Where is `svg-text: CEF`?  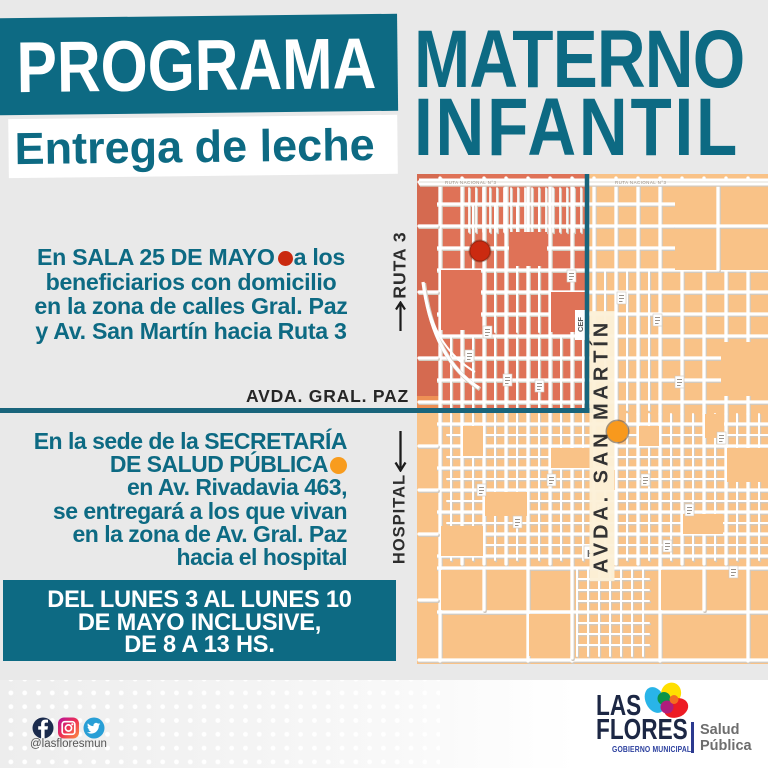
svg-text: CEF is located at coordinates (580, 324).